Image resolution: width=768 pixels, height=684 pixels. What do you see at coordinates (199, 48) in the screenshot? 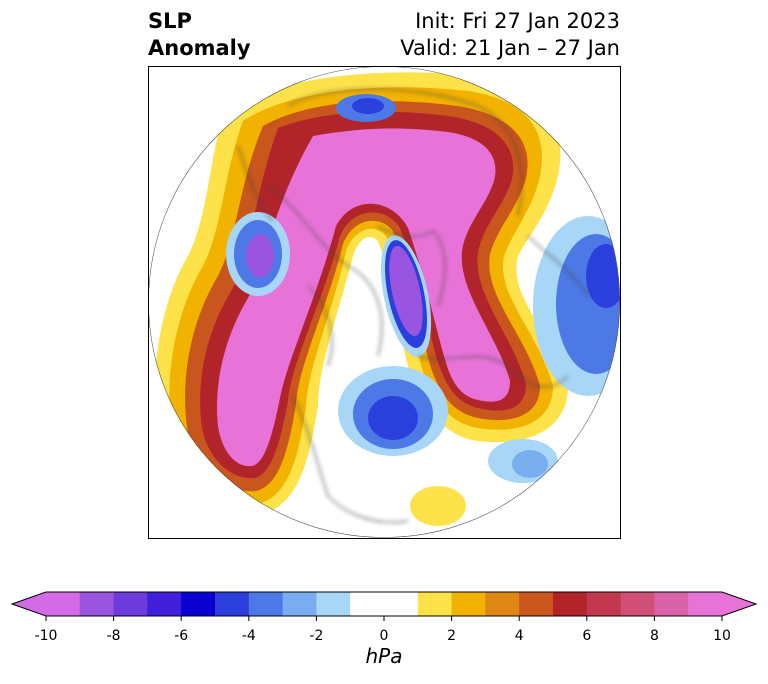
I see `title-variable-sub: Anomaly` at bounding box center [199, 48].